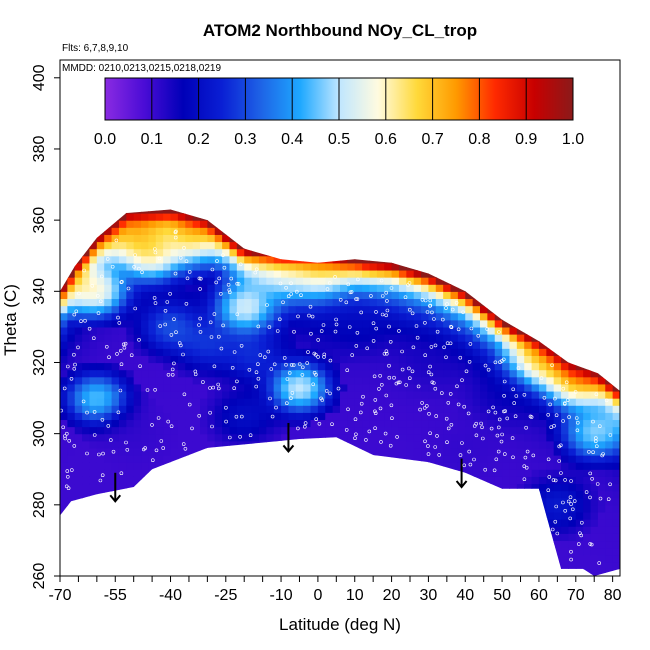 The width and height of the screenshot is (650, 650). Describe the element at coordinates (465, 595) in the screenshot. I see `x-tick-label: 40` at that location.